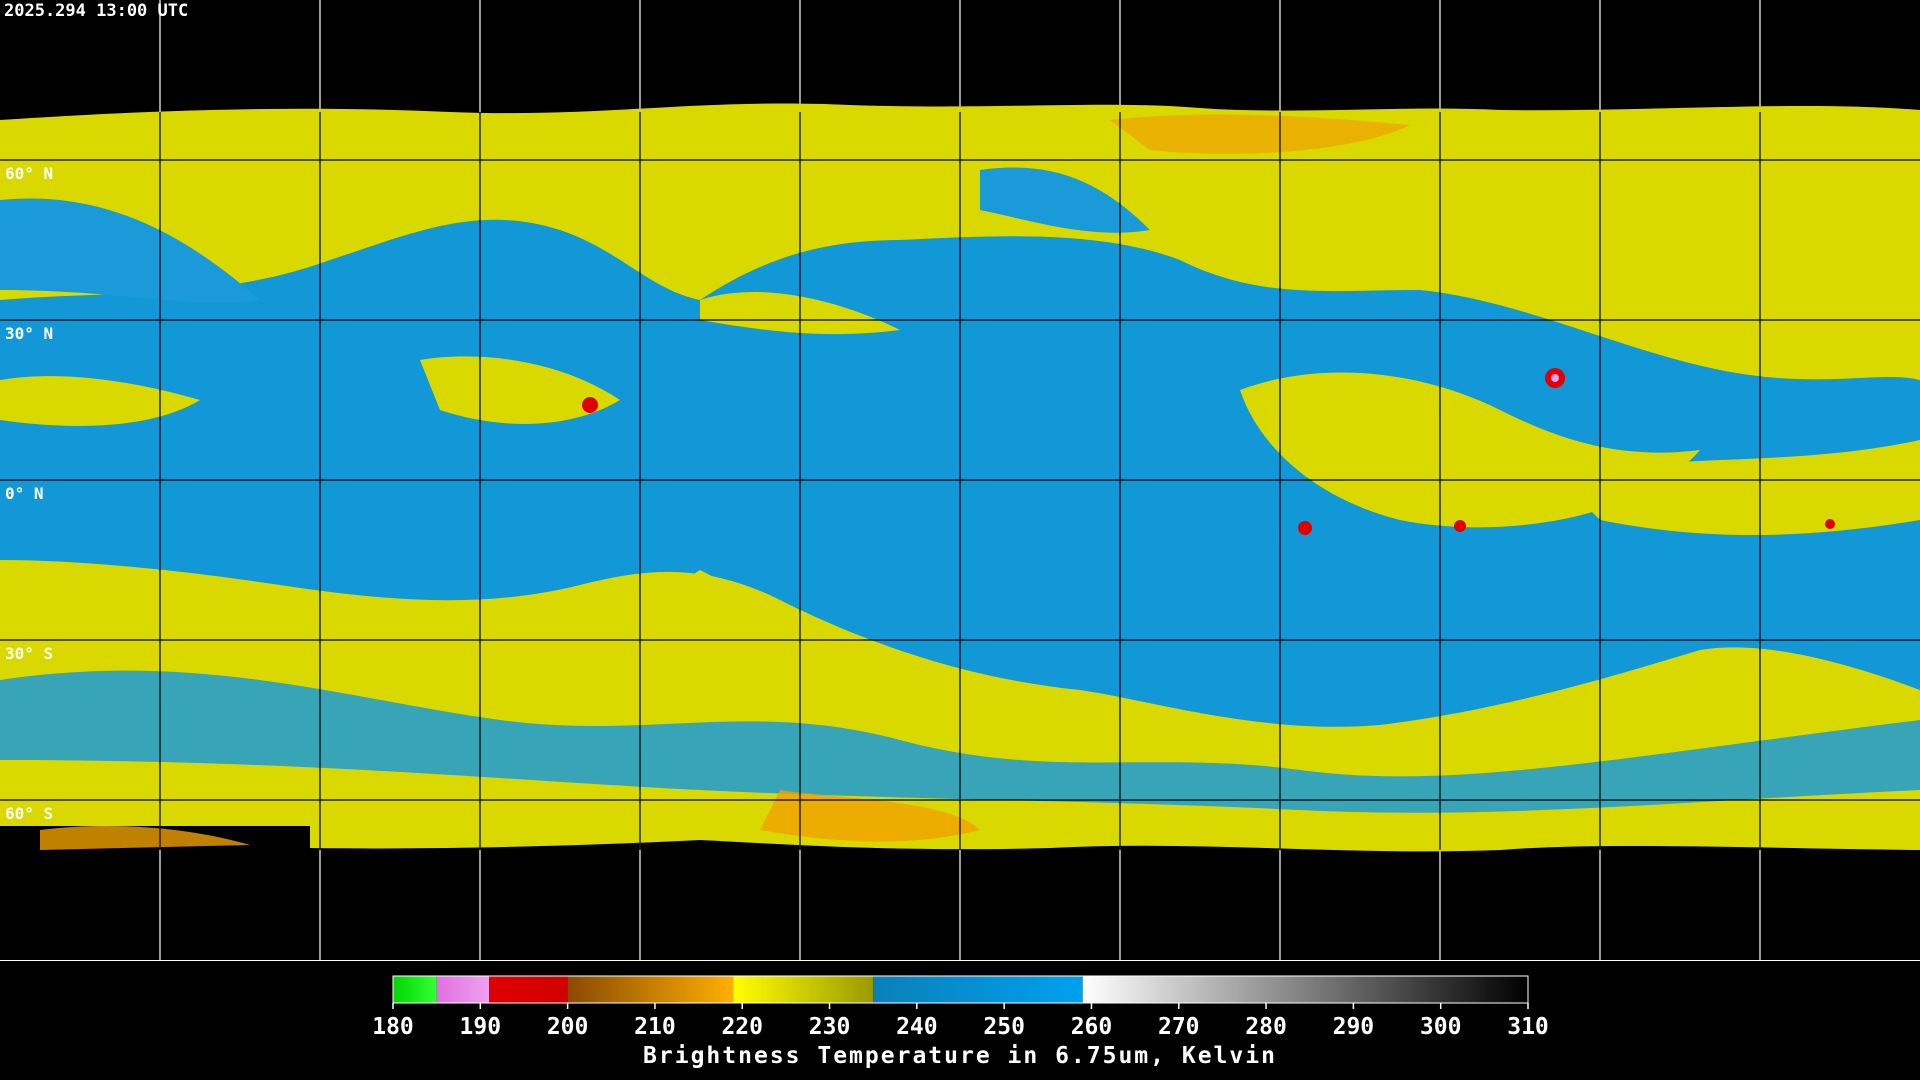  Describe the element at coordinates (29, 653) in the screenshot. I see `latitude-label: 30° S` at that location.